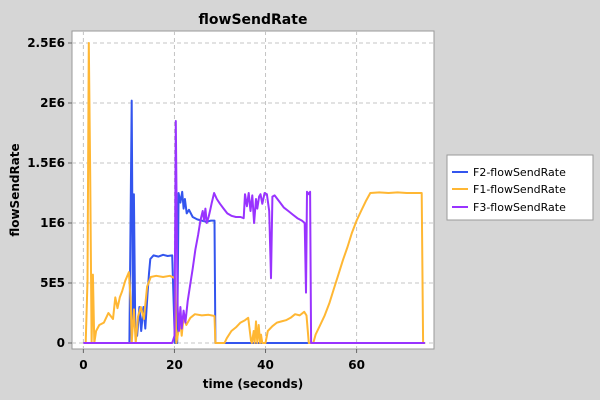  What do you see at coordinates (52, 223) in the screenshot?
I see `y-tick-label: 1E6` at bounding box center [52, 223].